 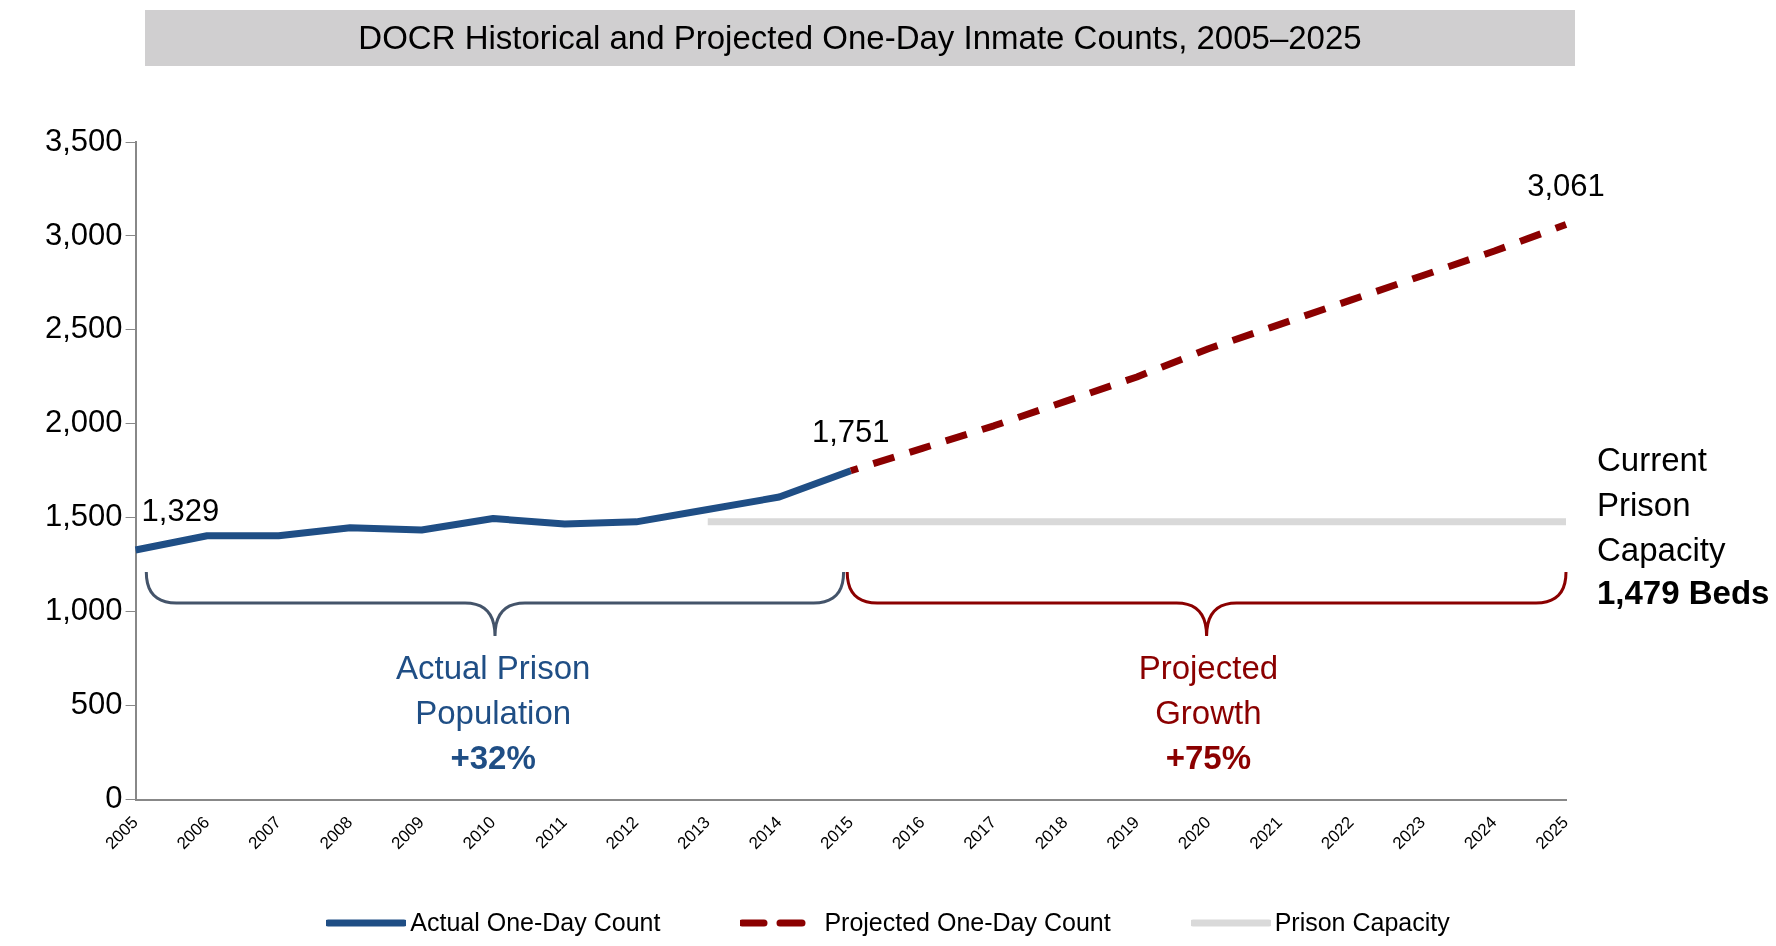 What do you see at coordinates (84, 328) in the screenshot?
I see `y-tick-label: 2,500` at bounding box center [84, 328].